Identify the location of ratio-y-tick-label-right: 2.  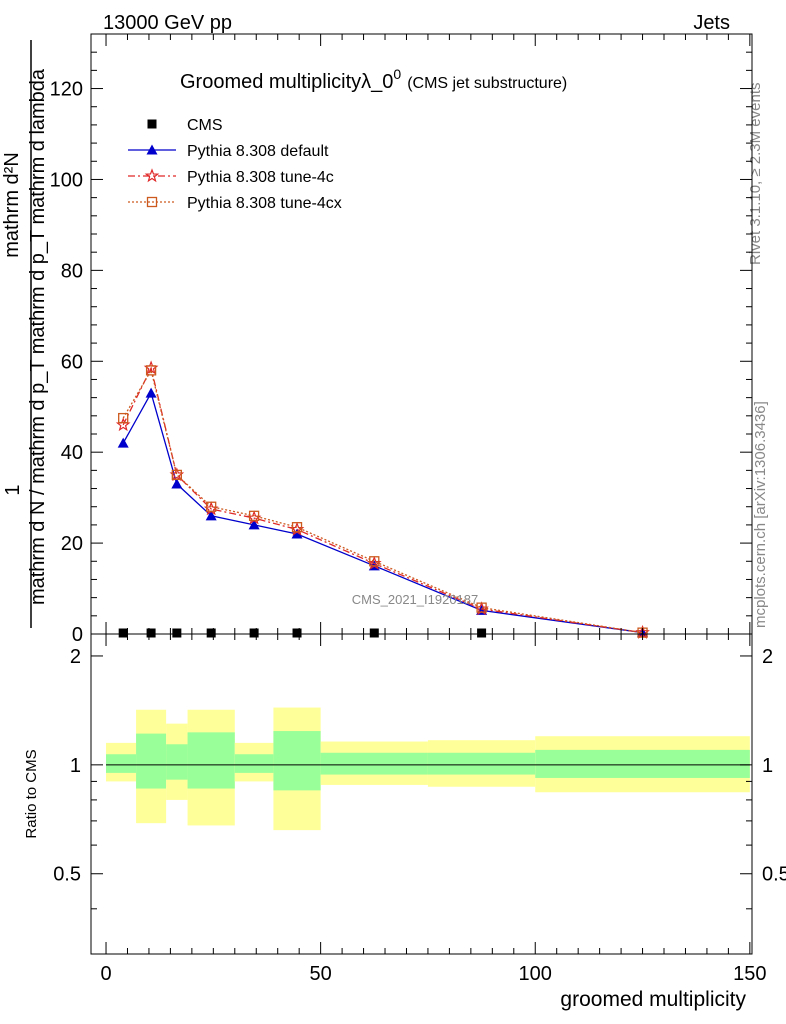
(767, 657).